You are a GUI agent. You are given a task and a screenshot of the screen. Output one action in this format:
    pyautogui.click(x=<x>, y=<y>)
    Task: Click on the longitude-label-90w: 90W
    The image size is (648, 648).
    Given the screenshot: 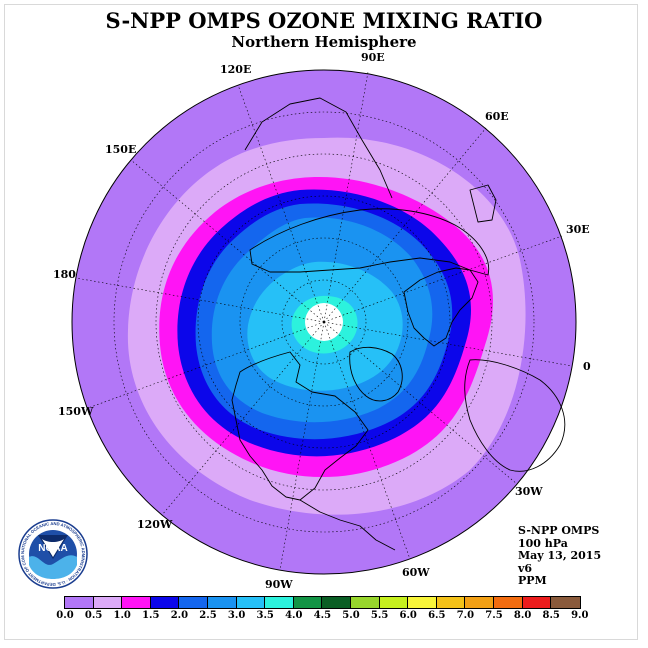 What is the action you would take?
    pyautogui.click(x=279, y=584)
    